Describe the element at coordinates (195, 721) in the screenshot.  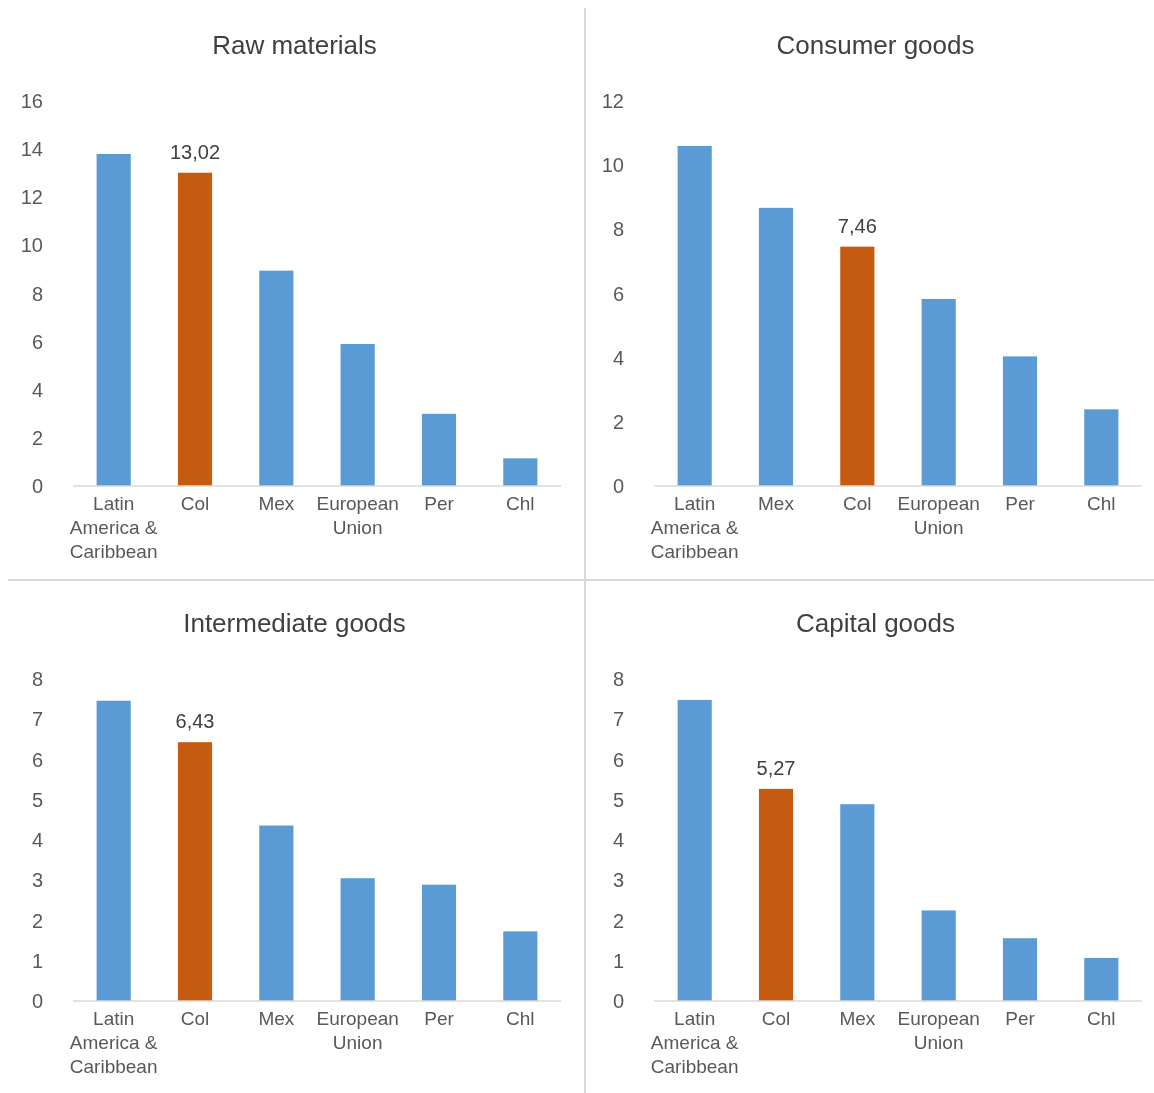
I see `data-label: 6,43` at that location.